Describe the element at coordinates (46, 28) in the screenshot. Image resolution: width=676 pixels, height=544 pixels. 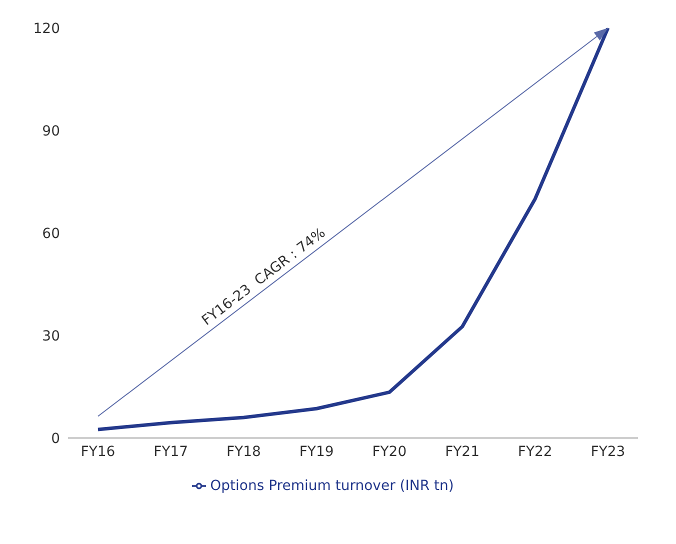
I see `y-tick-label: 120` at that location.